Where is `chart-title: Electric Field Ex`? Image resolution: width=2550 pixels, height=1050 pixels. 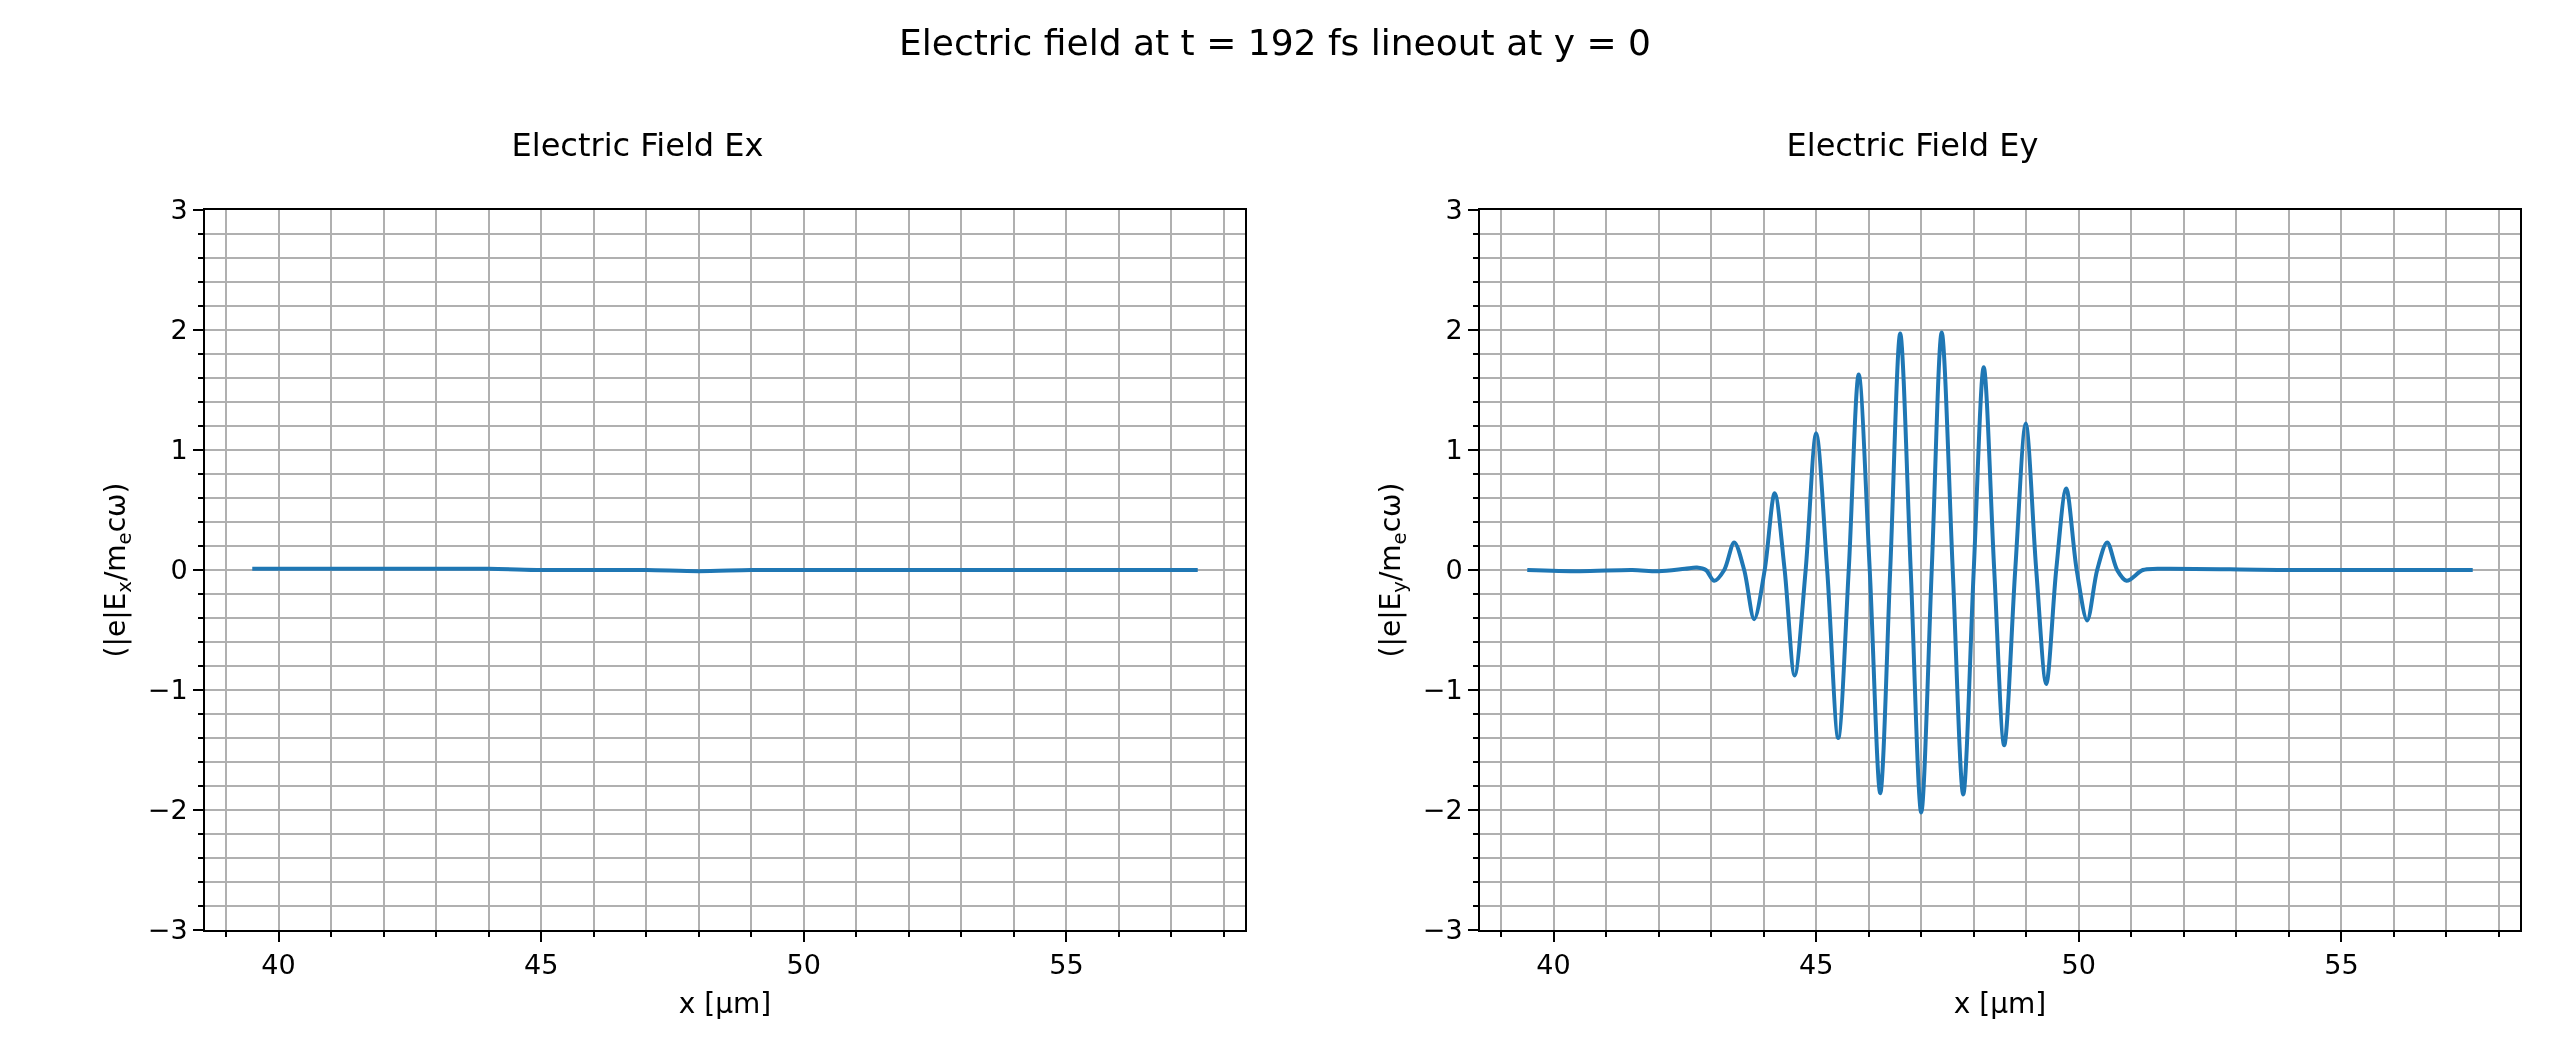 chart-title: Electric Field Ex is located at coordinates (637, 145).